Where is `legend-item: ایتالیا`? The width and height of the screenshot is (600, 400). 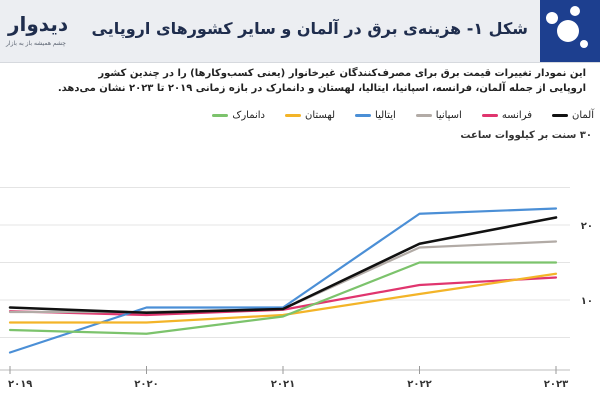 legend-item: ایتالیا is located at coordinates (375, 115).